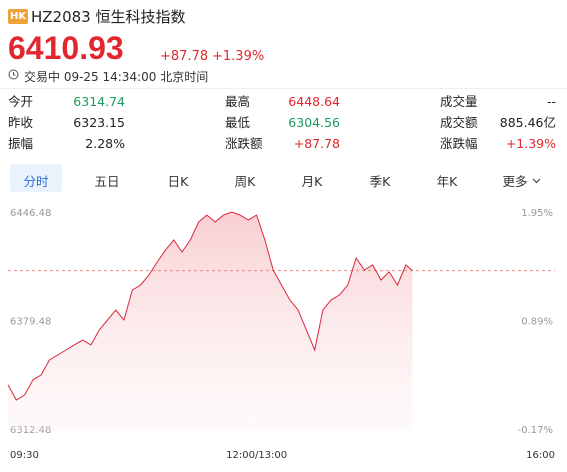  Describe the element at coordinates (380, 181) in the screenshot. I see `tab: 季K` at that location.